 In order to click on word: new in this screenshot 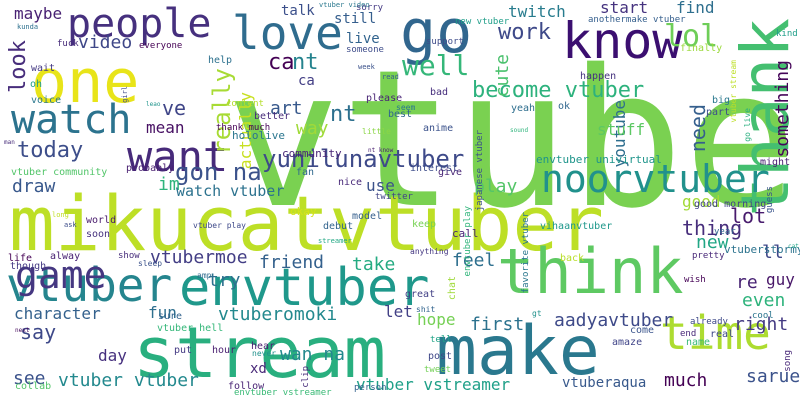, I will do `click(712, 242)`.